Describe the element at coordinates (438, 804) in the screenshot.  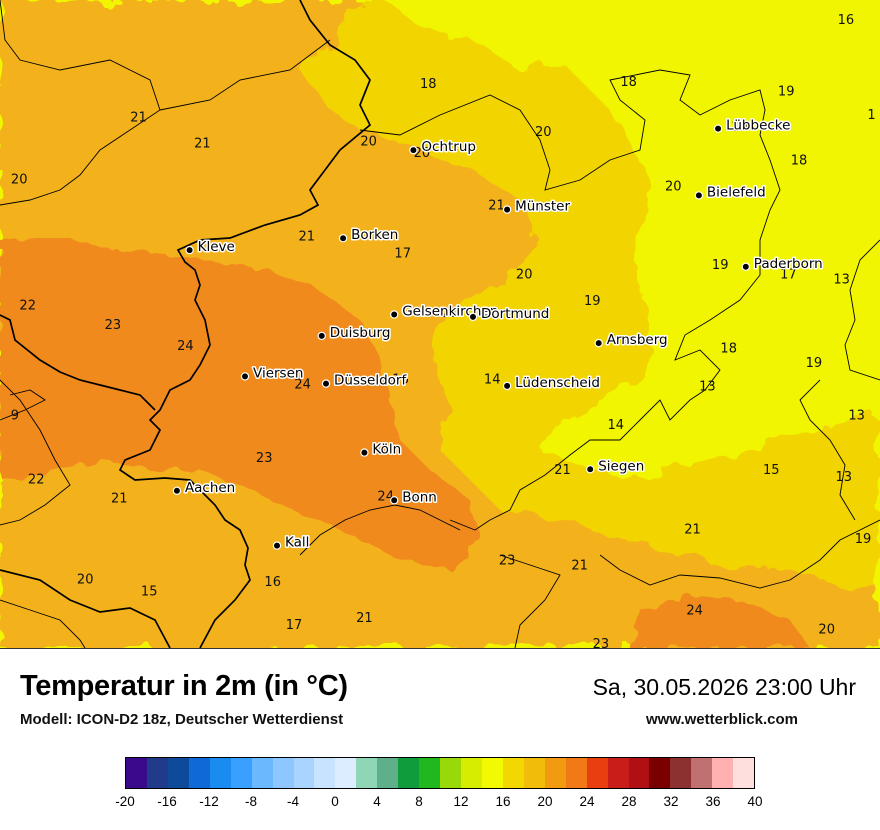
I see `temperature-legend-ticks: -20 -16 -12 -8 -4 0 4 8 12 16 20 24 28 32 36 40` at that location.